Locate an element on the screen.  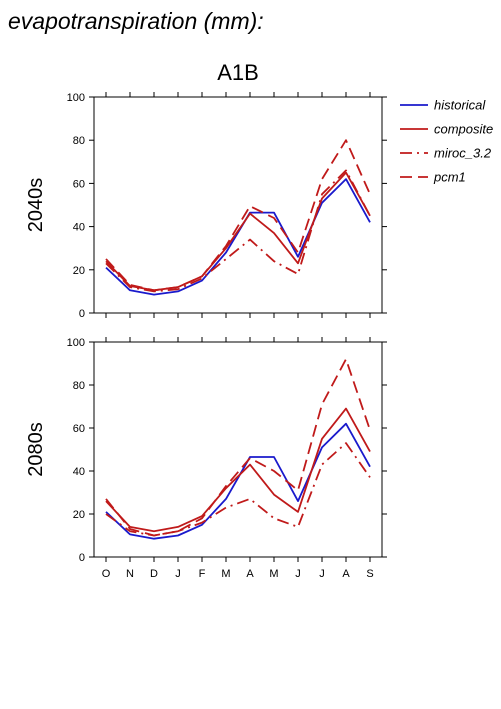
legend-item-historical: historical is located at coordinates (443, 105).